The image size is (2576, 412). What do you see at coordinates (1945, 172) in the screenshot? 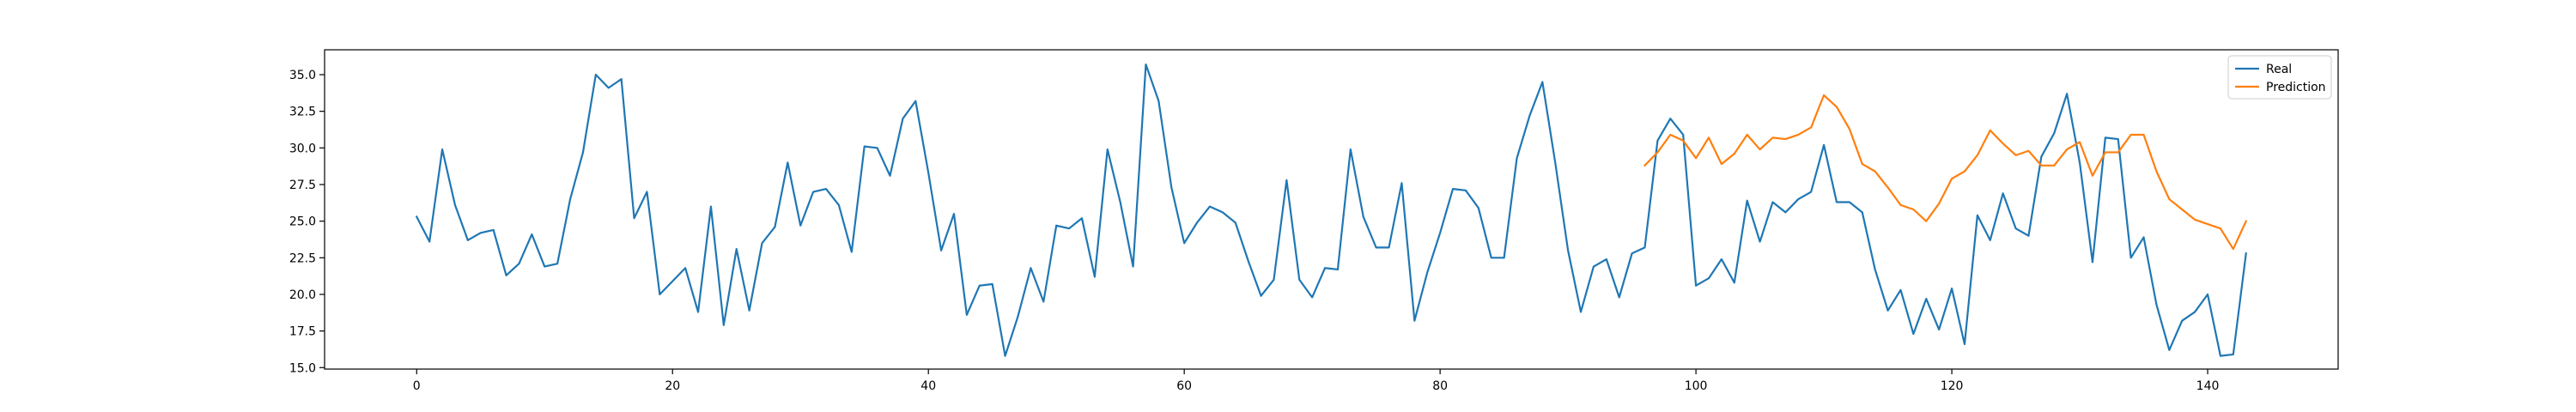
I see `series-line-prediction` at bounding box center [1945, 172].